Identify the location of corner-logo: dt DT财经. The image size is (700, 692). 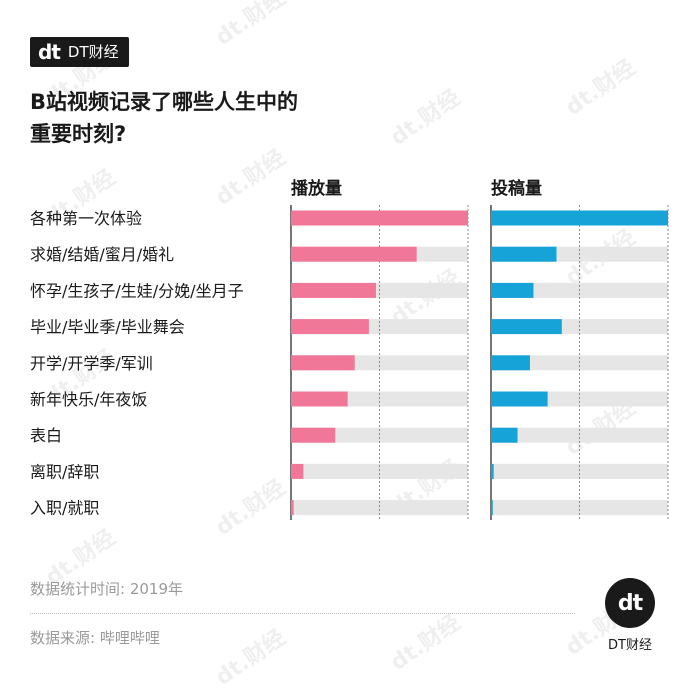
(630, 615).